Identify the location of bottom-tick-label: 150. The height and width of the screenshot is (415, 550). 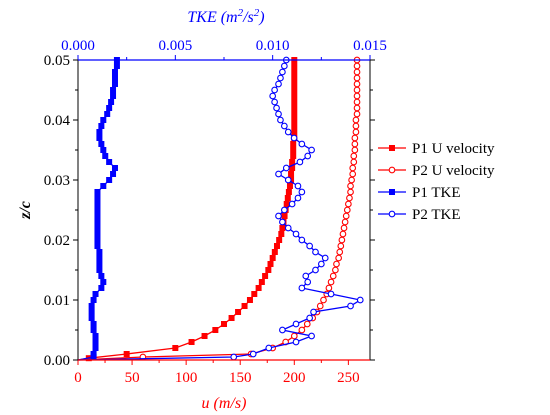
(240, 378).